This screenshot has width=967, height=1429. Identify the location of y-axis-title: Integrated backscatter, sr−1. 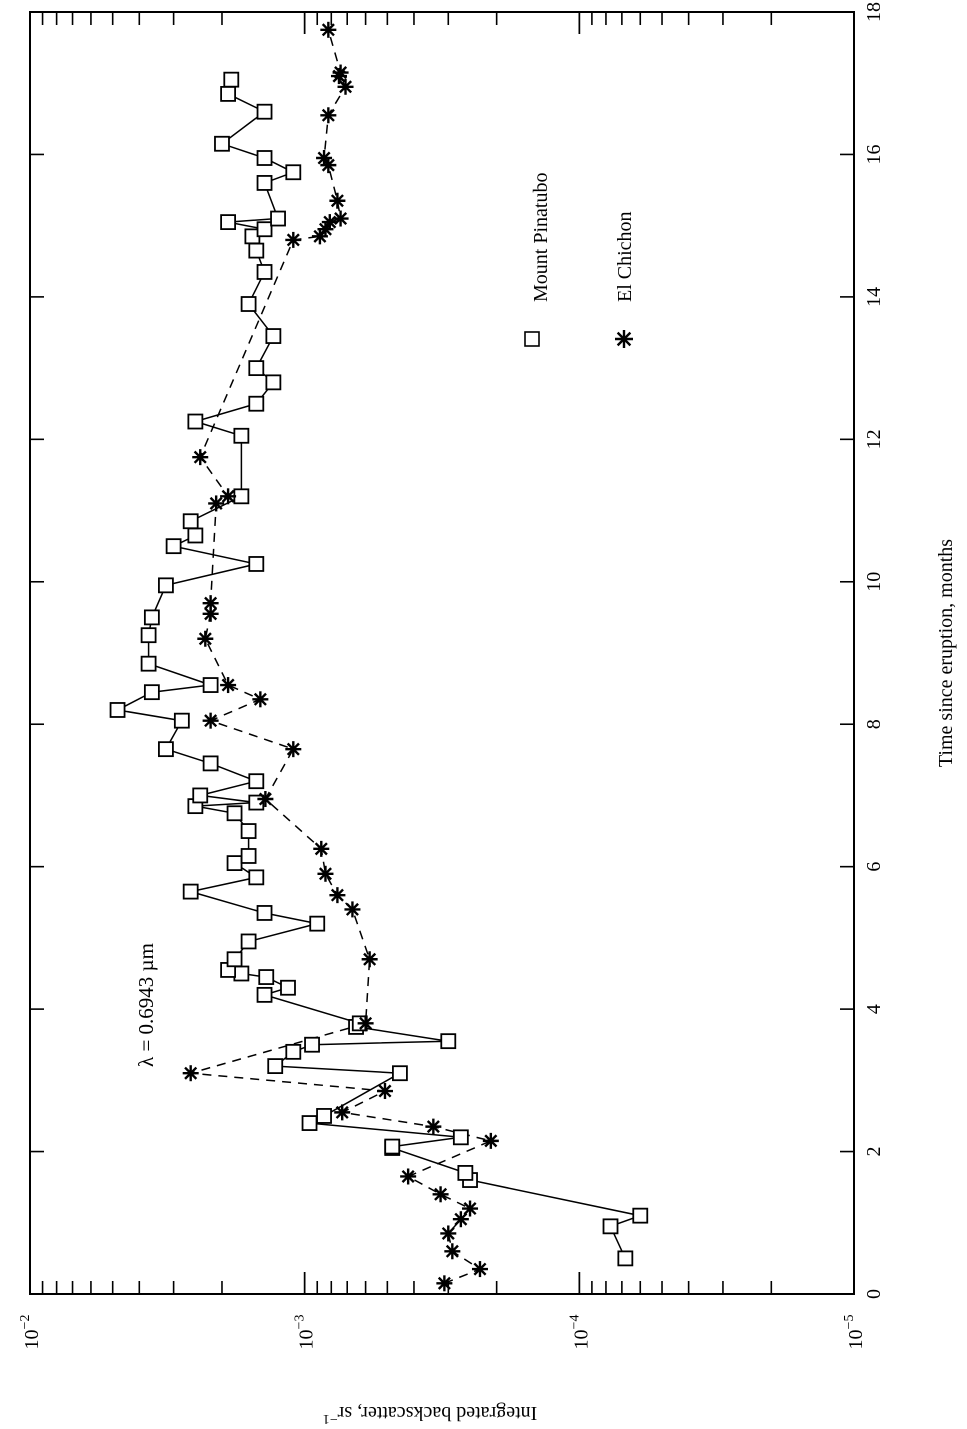
(430, 1414).